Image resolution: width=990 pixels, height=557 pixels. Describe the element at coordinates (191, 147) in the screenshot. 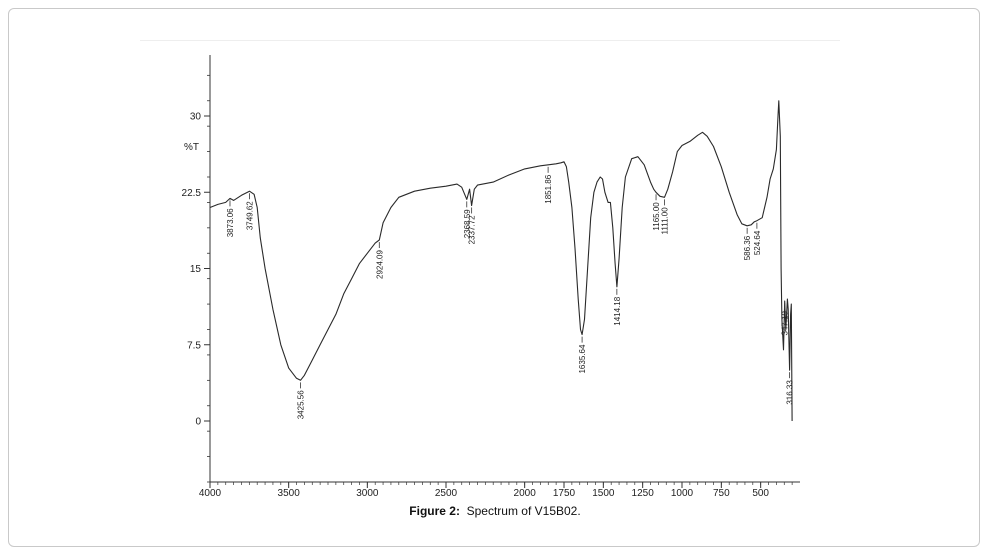

I see `y-axis-label: %T` at that location.